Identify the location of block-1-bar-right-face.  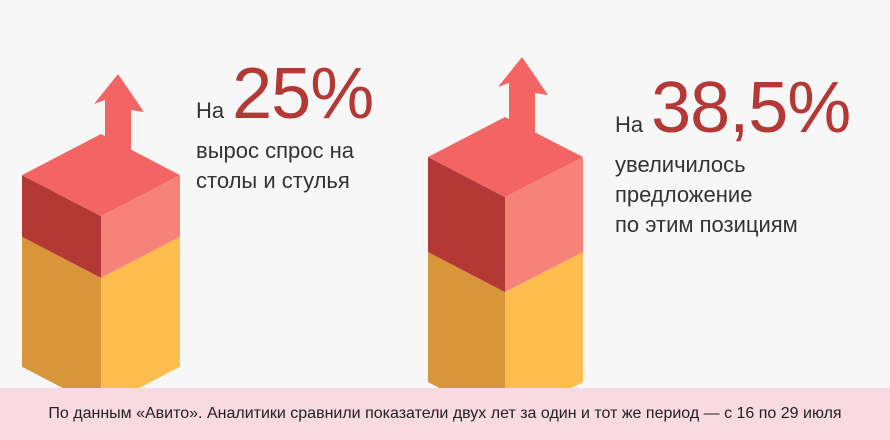
(140, 226).